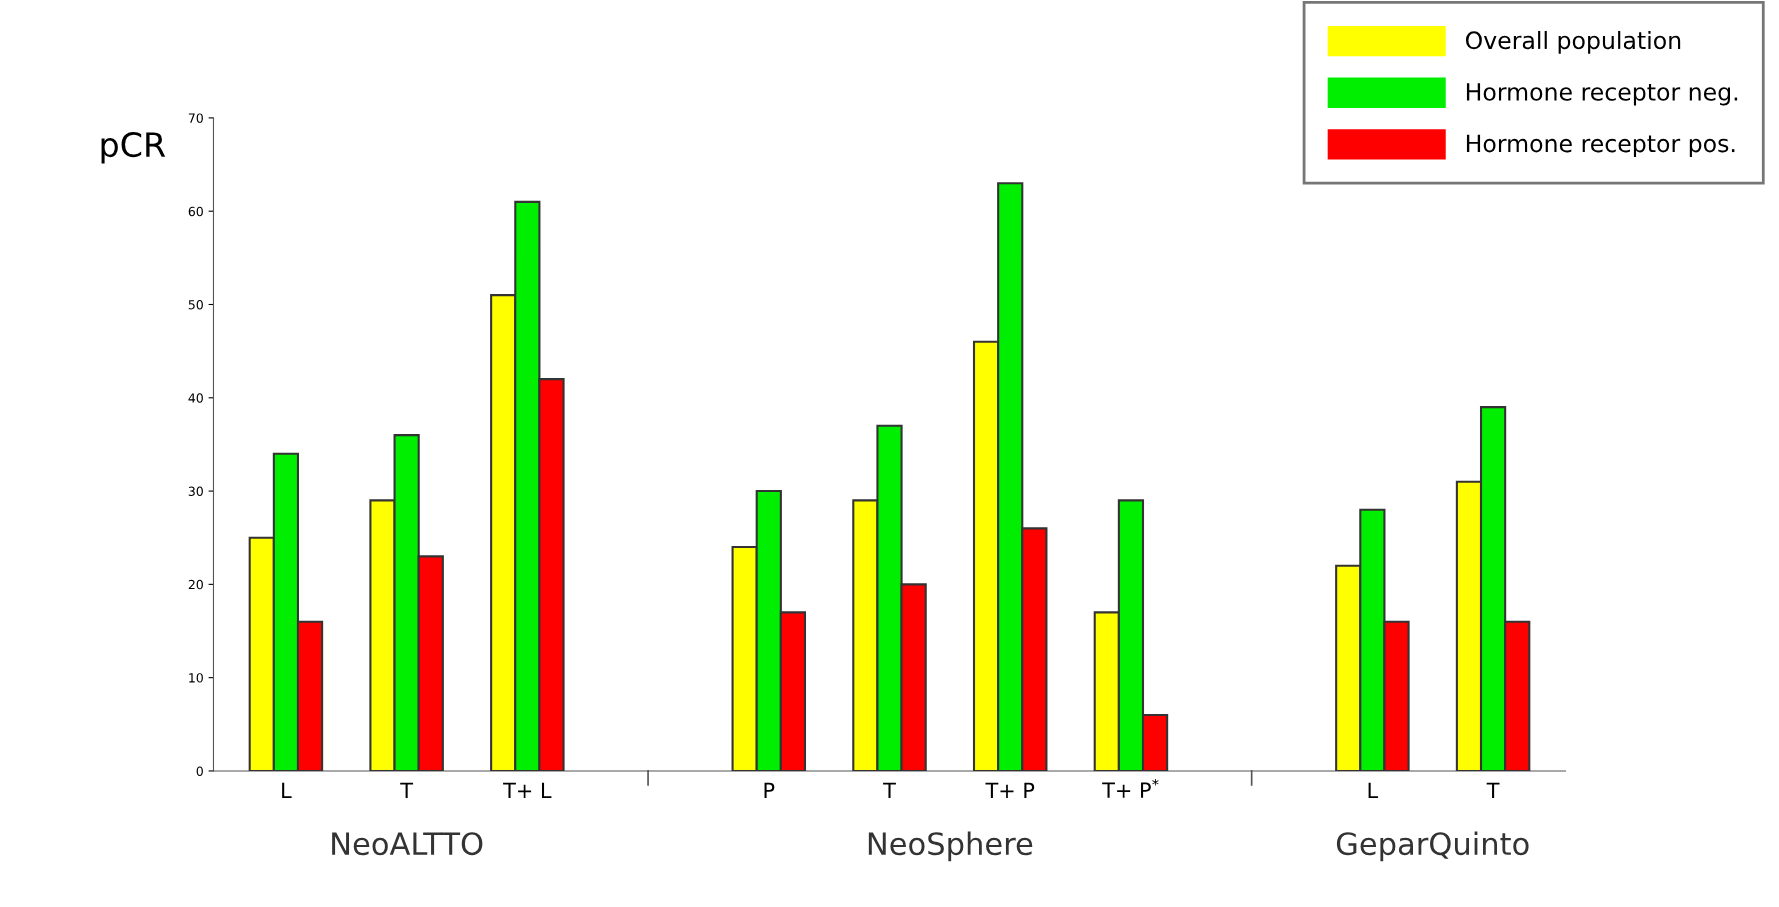 Image resolution: width=1779 pixels, height=907 pixels. Describe the element at coordinates (1602, 94) in the screenshot. I see `legend-label: Hormone receptor neg.` at that location.